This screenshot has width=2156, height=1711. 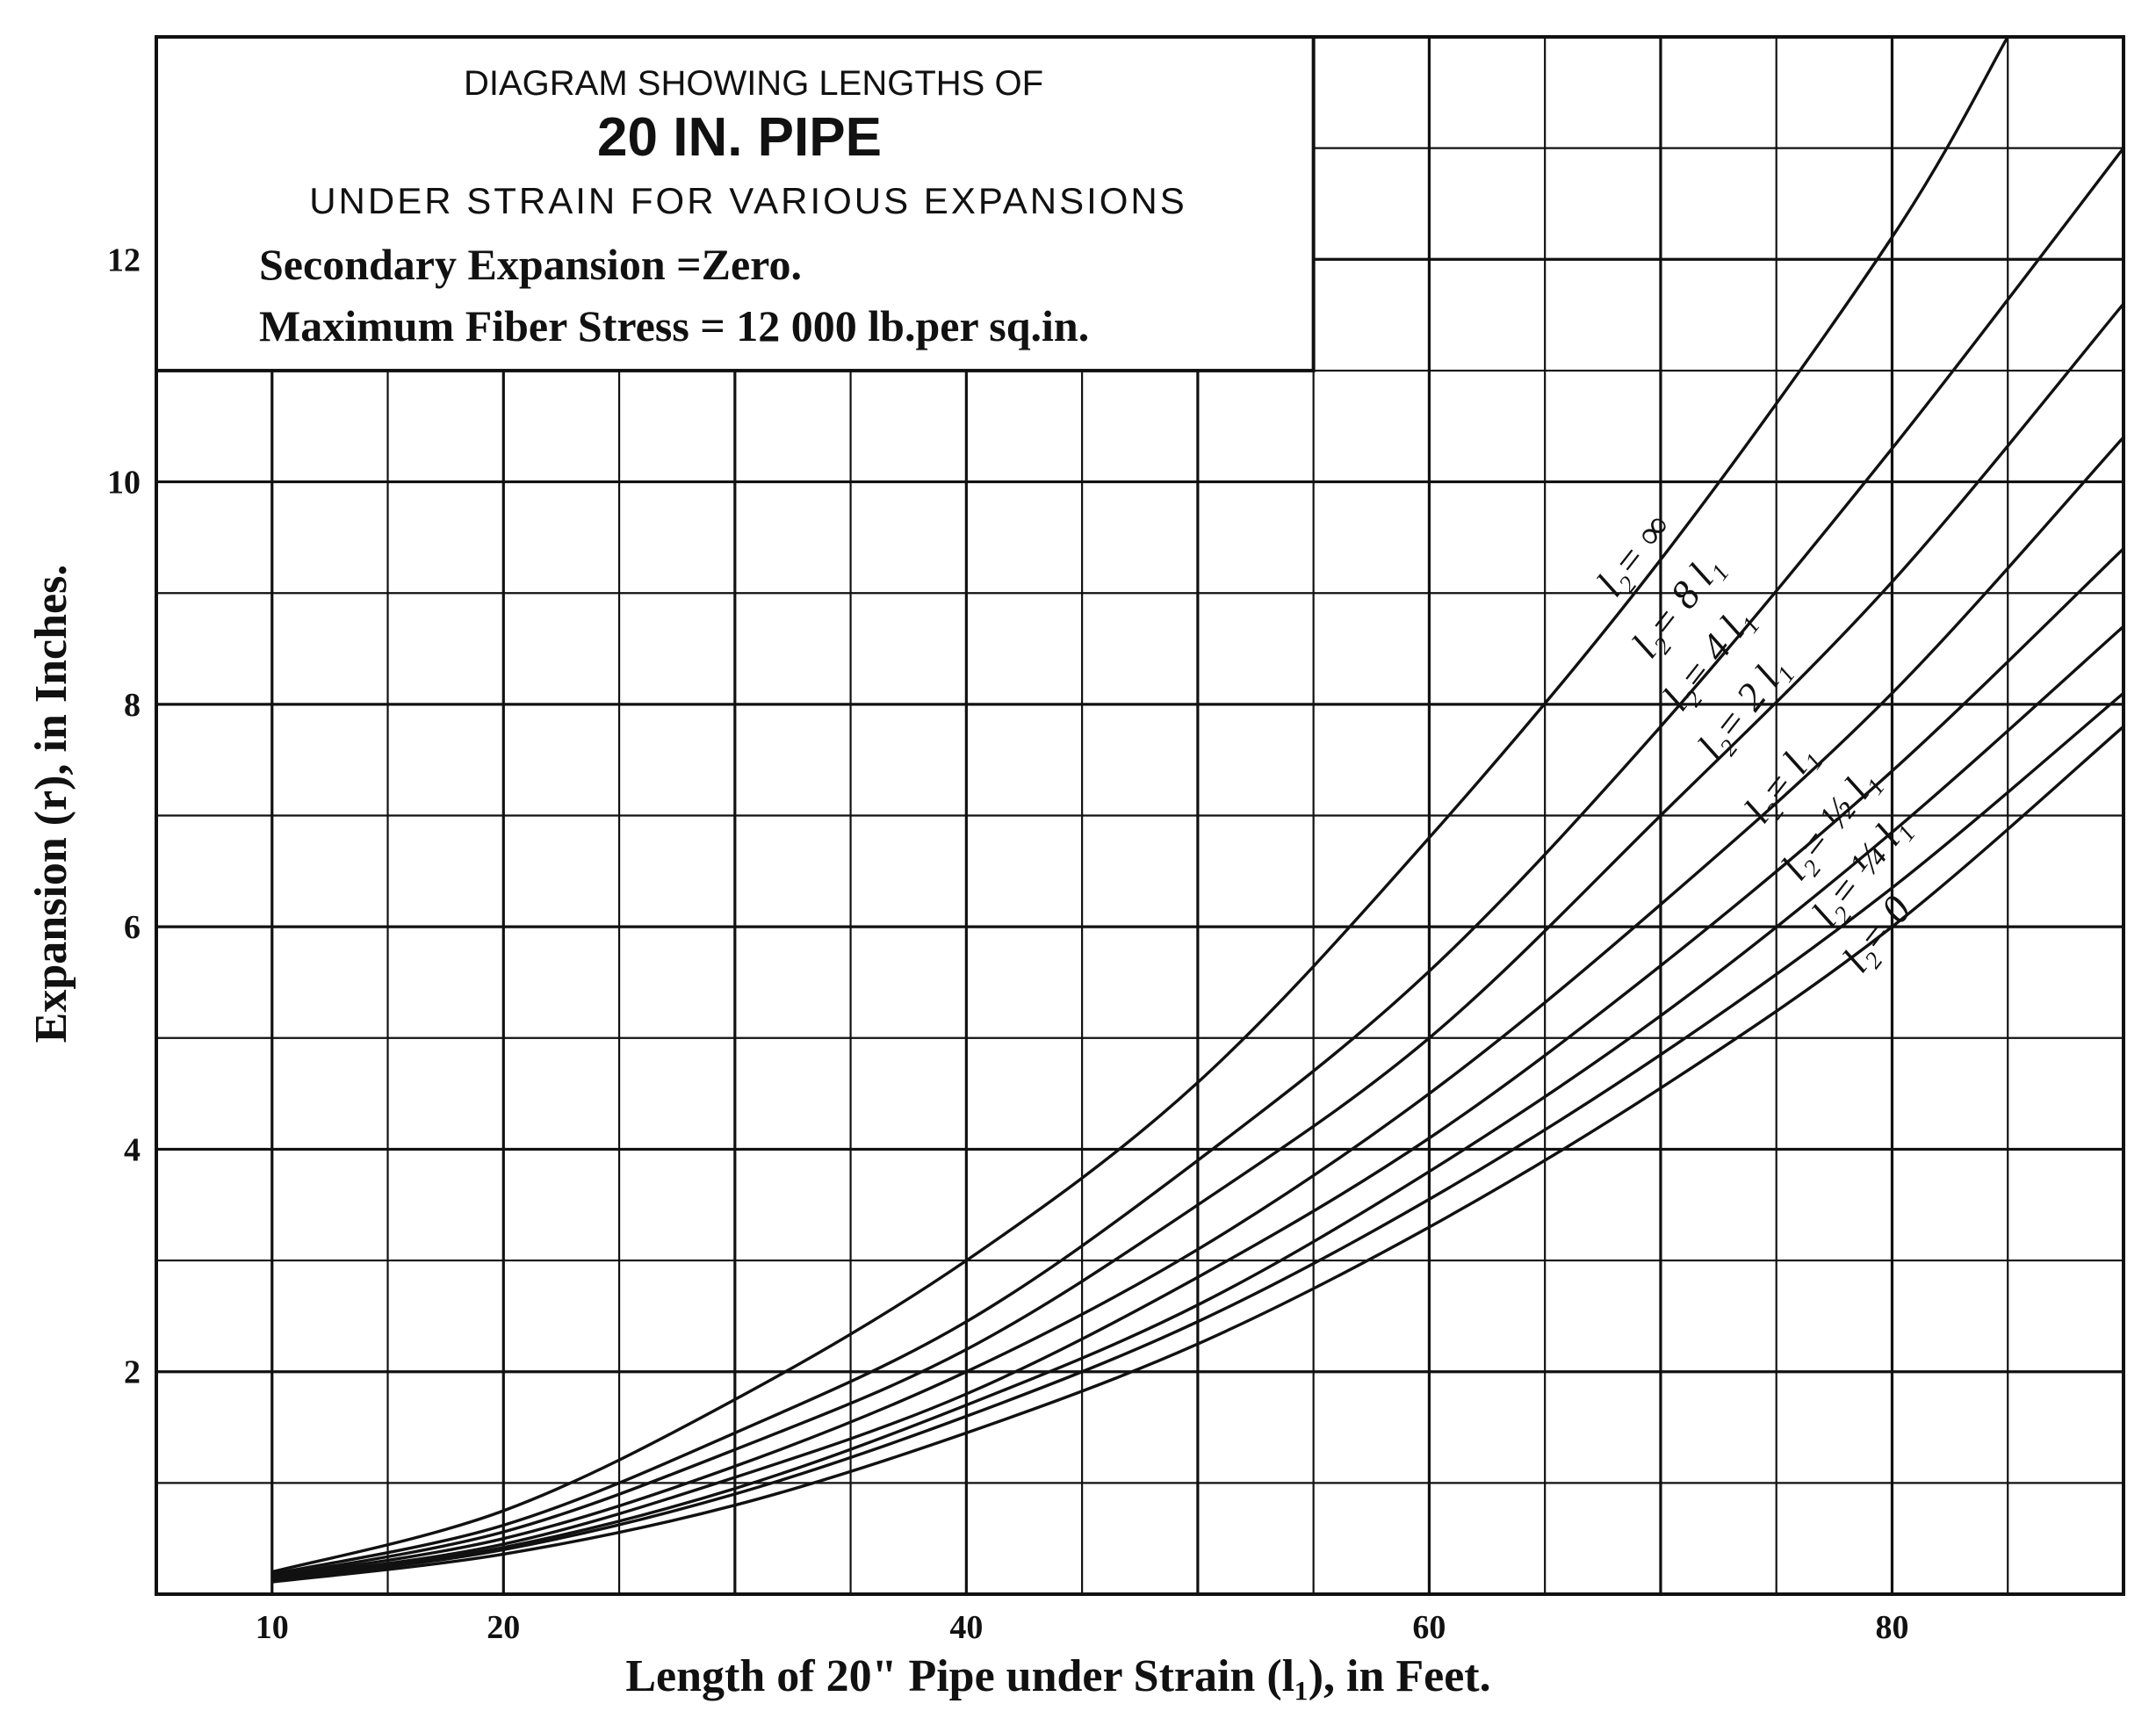 What do you see at coordinates (132, 1372) in the screenshot?
I see `y-tick-label: 2` at bounding box center [132, 1372].